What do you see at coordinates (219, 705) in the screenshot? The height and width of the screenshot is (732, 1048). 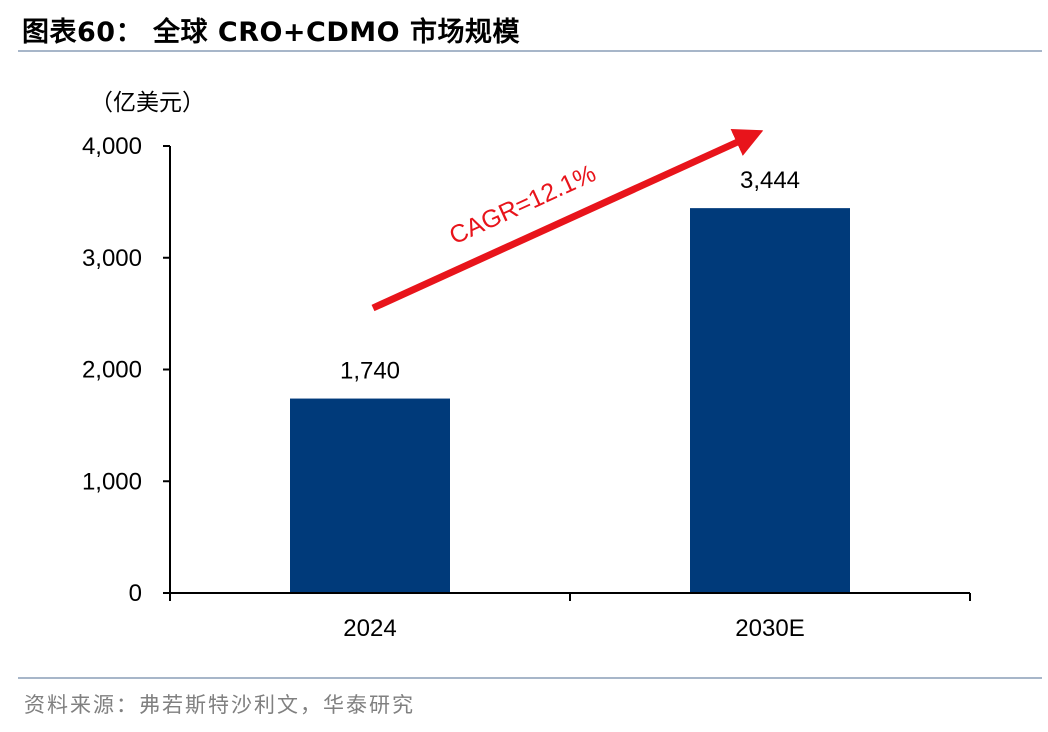 I see `source-note: 资料来源：弗若斯特沙利文，华泰研究` at bounding box center [219, 705].